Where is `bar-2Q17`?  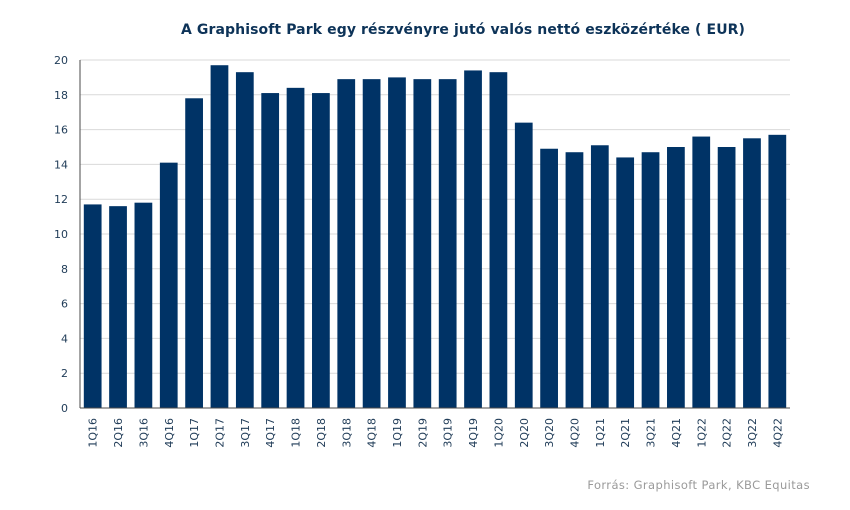 bar-2Q17 is located at coordinates (219, 236).